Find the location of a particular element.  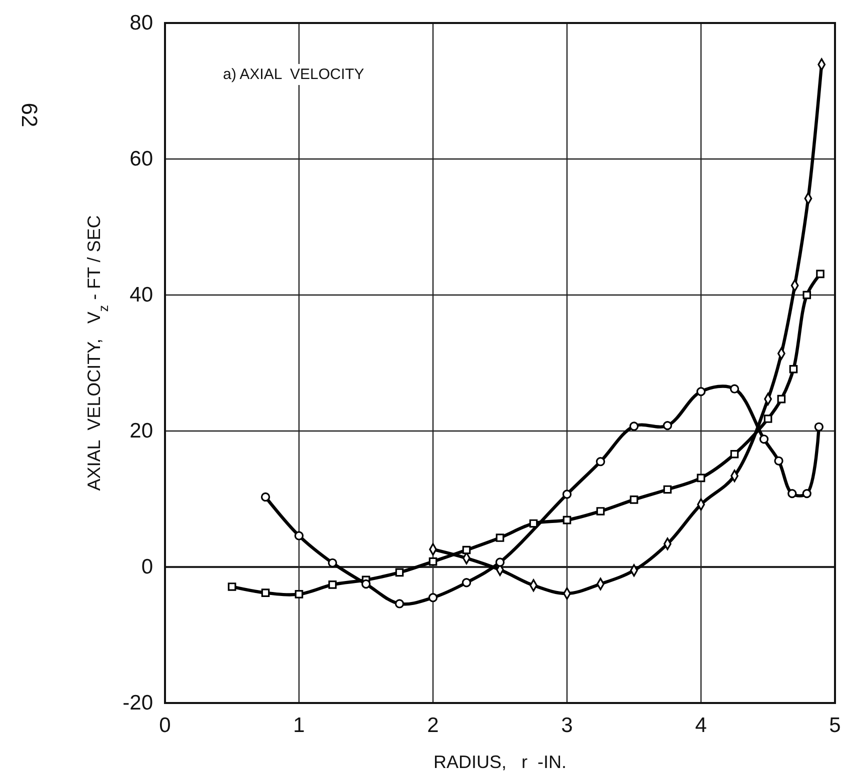

y-tick-label: 60 is located at coordinates (141, 159).